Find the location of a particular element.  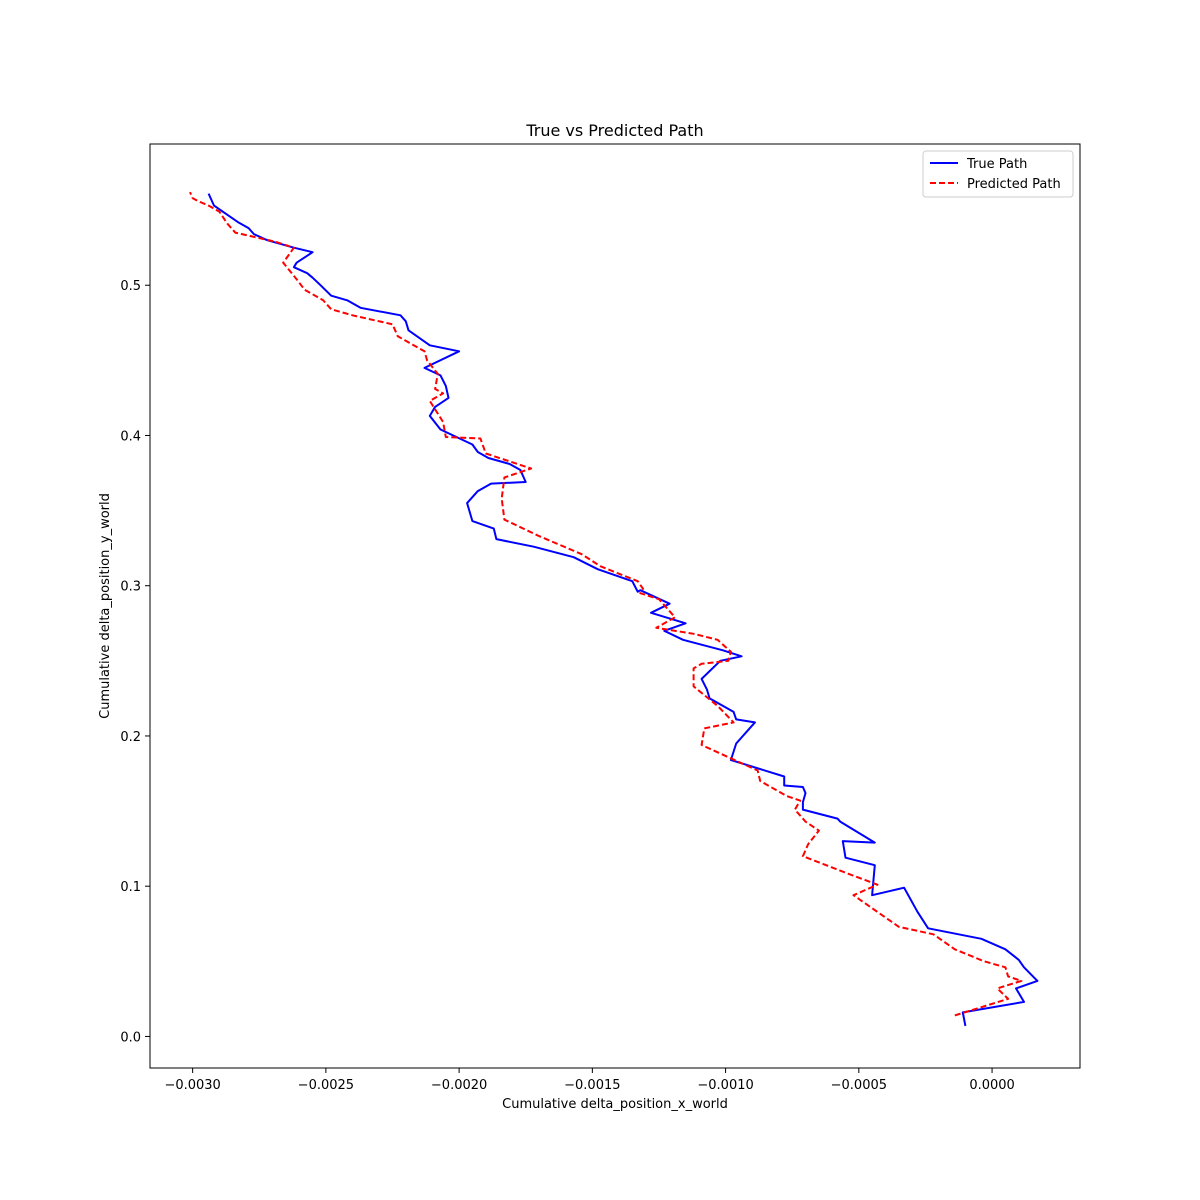

legend-label-true-path: True Path is located at coordinates (996, 164).